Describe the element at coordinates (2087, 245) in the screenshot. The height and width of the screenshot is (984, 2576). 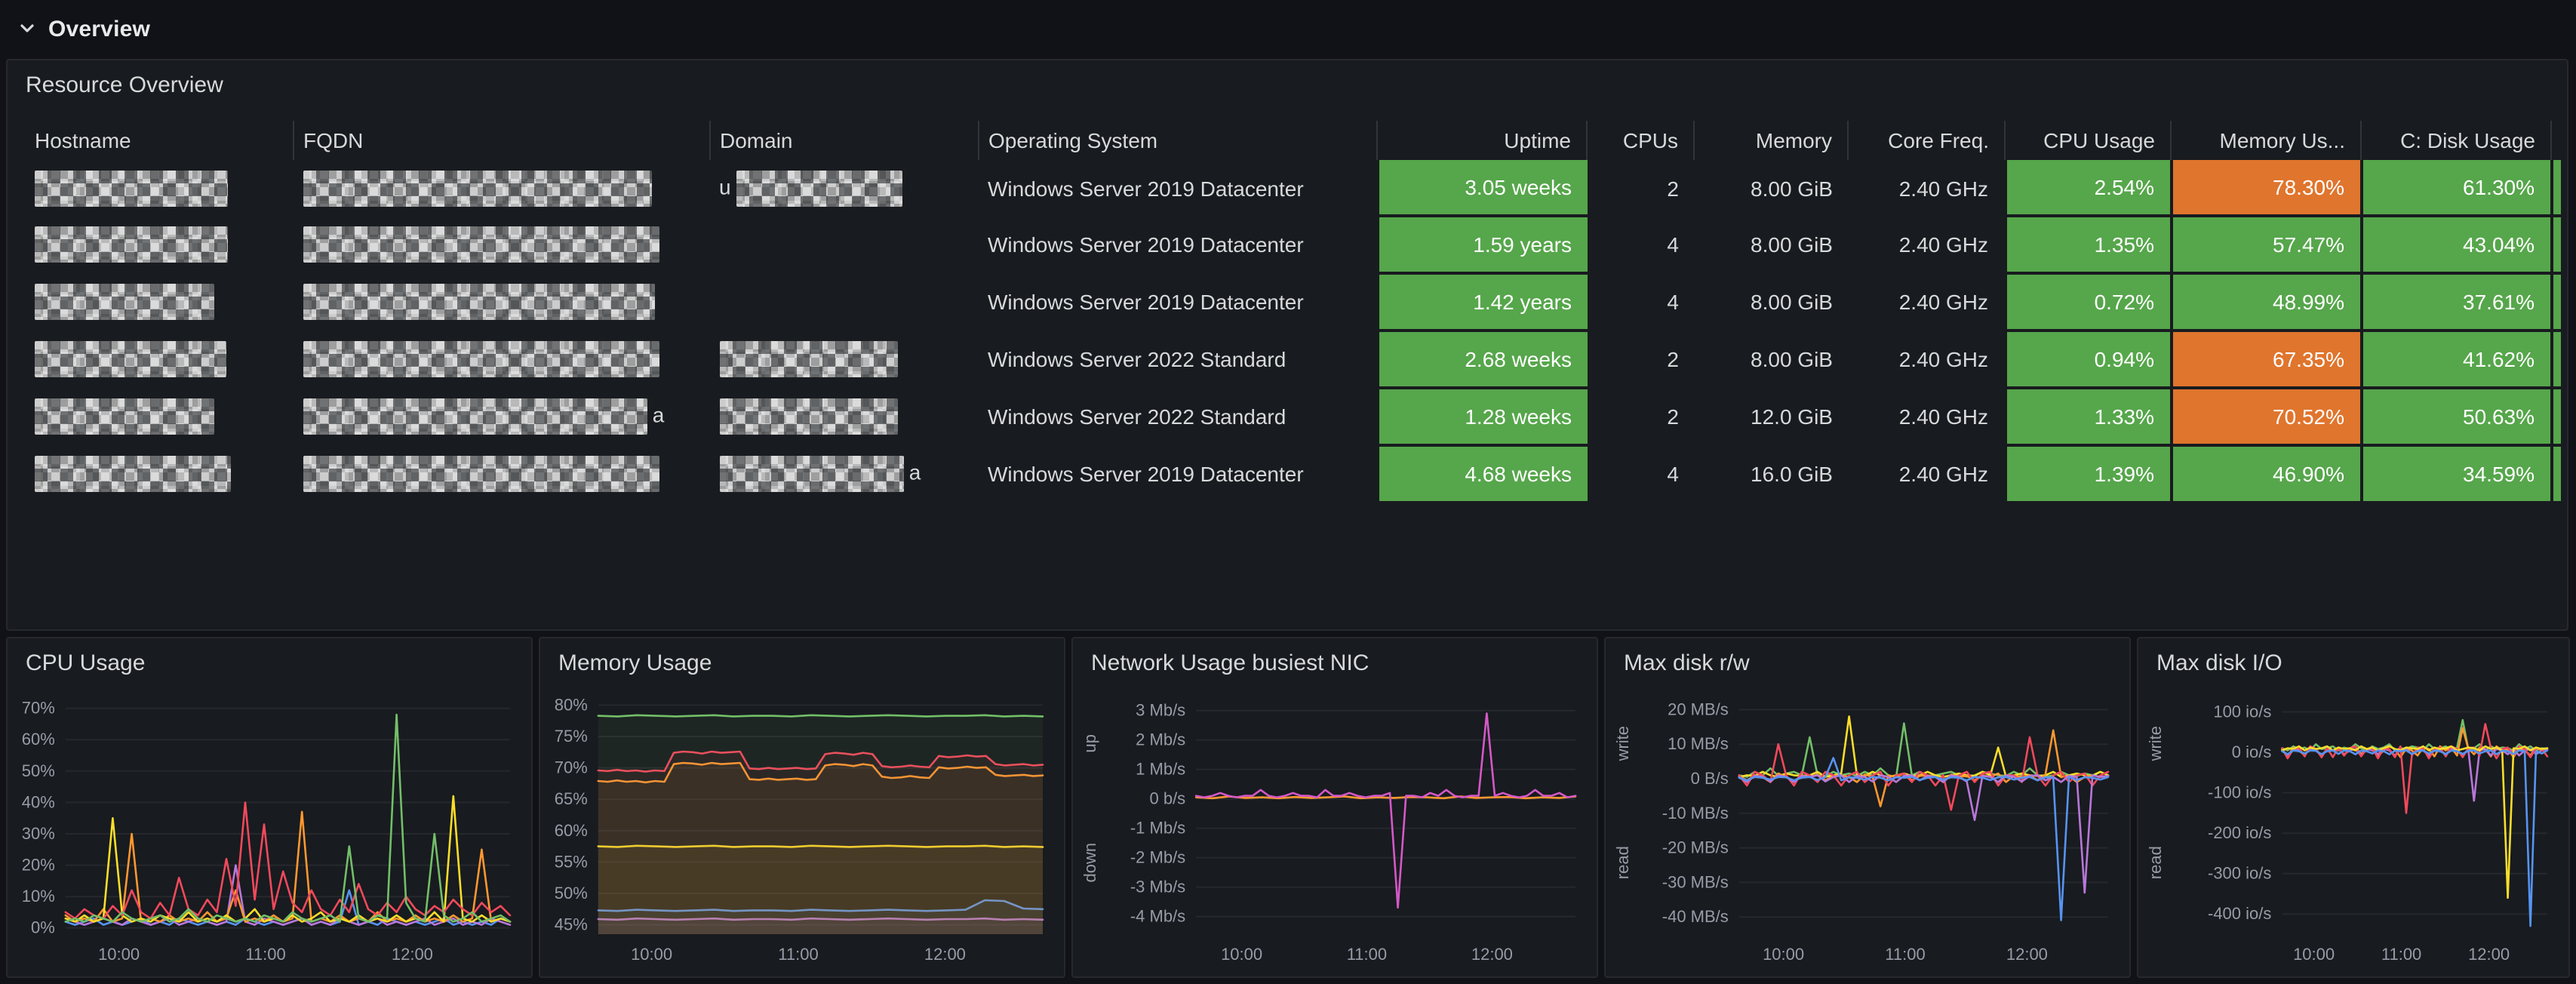
I see `cell-cpu-usage: 1.35%` at that location.